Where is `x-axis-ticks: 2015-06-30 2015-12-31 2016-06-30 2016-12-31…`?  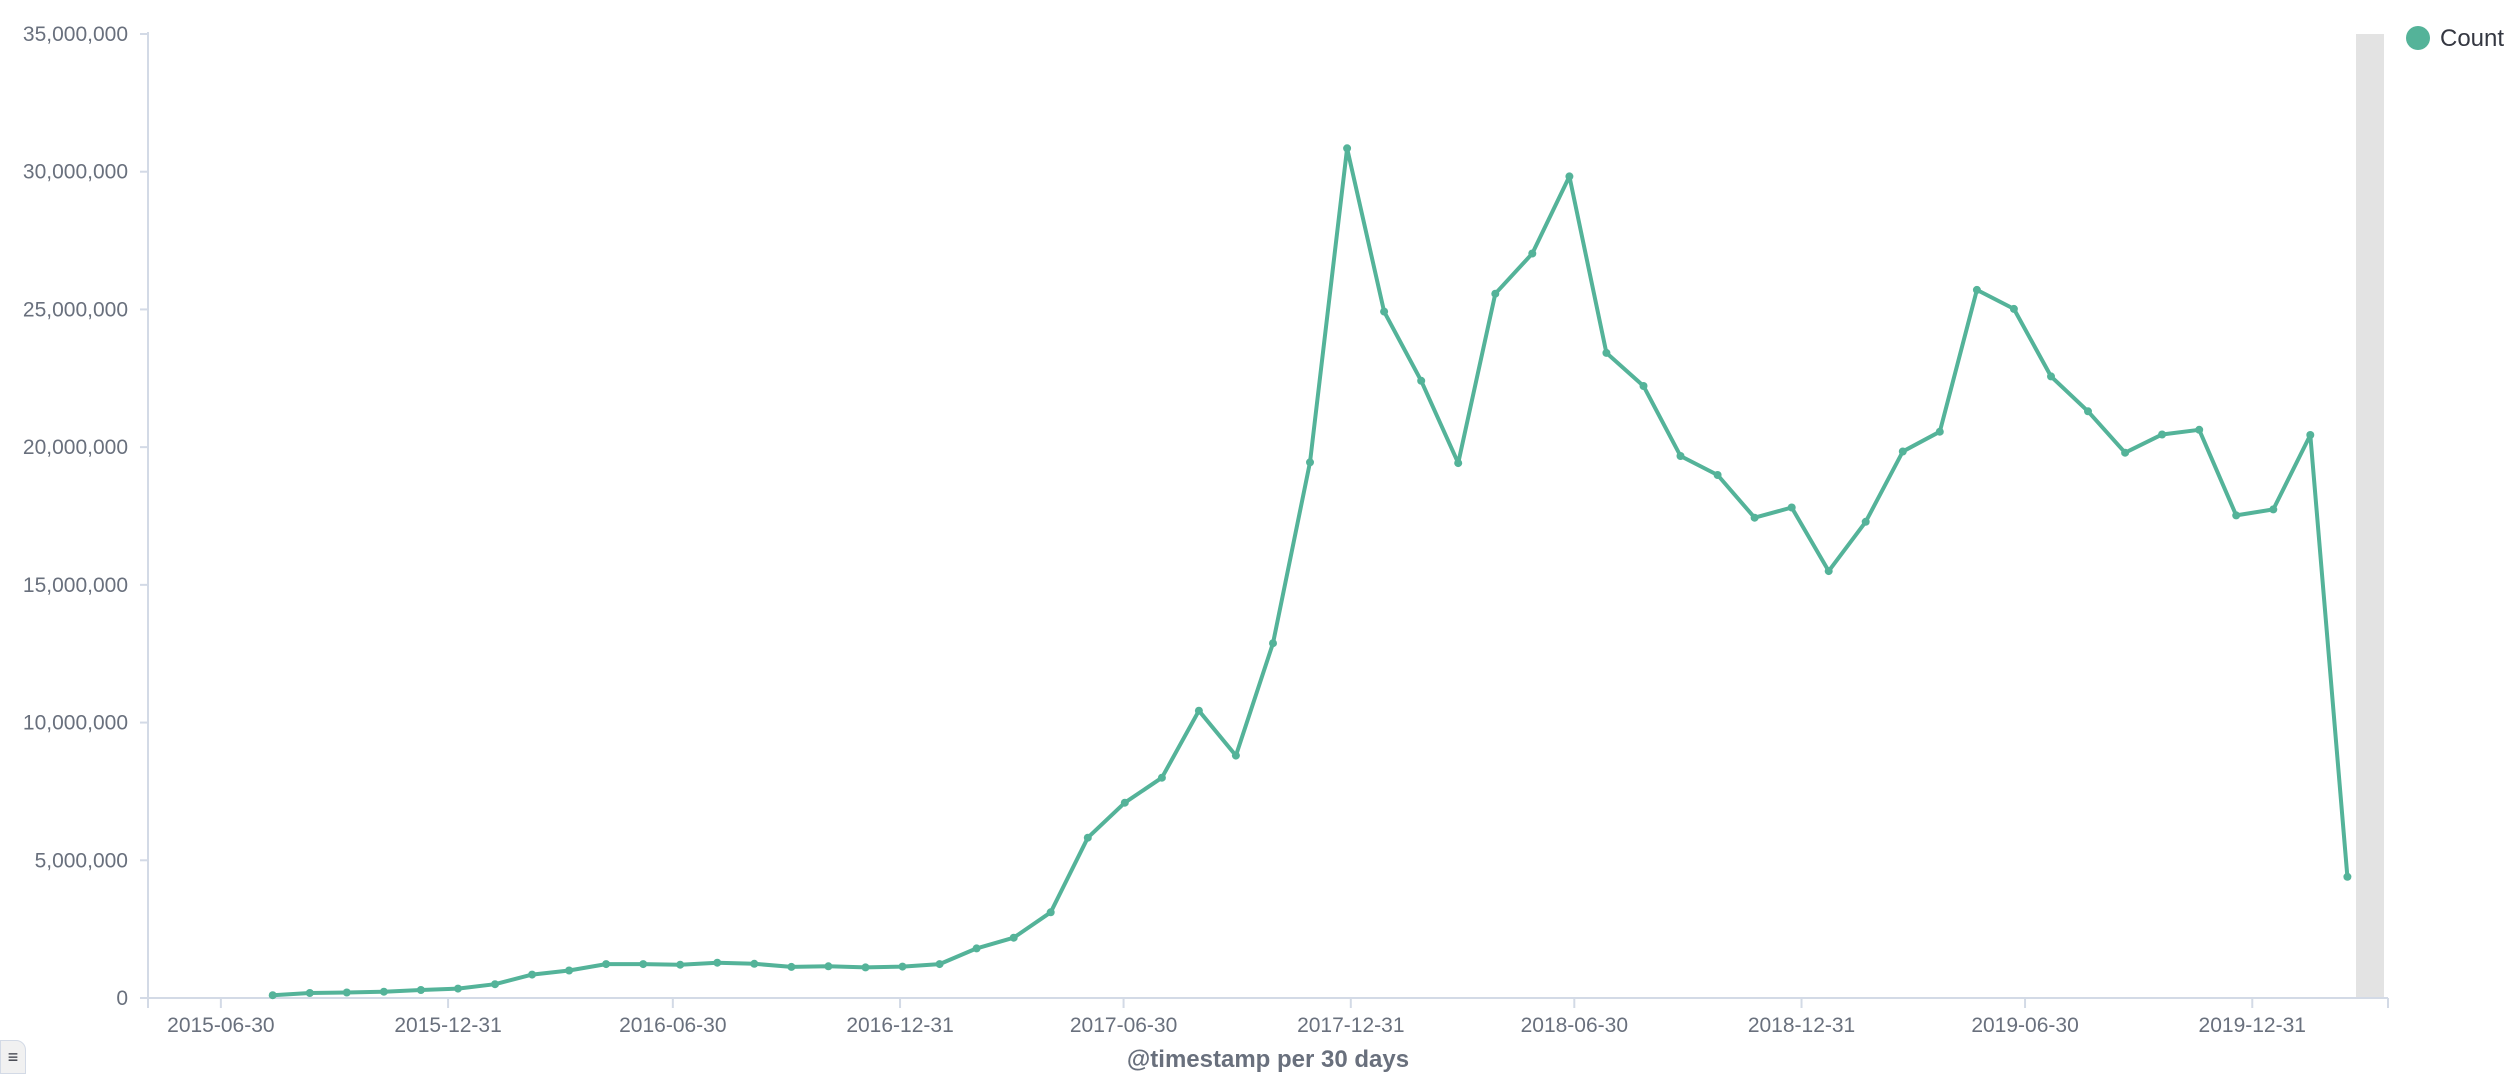 x-axis-ticks: 2015-06-30 2015-12-31 2016-06-30 2016-12-31… is located at coordinates (1268, 1017).